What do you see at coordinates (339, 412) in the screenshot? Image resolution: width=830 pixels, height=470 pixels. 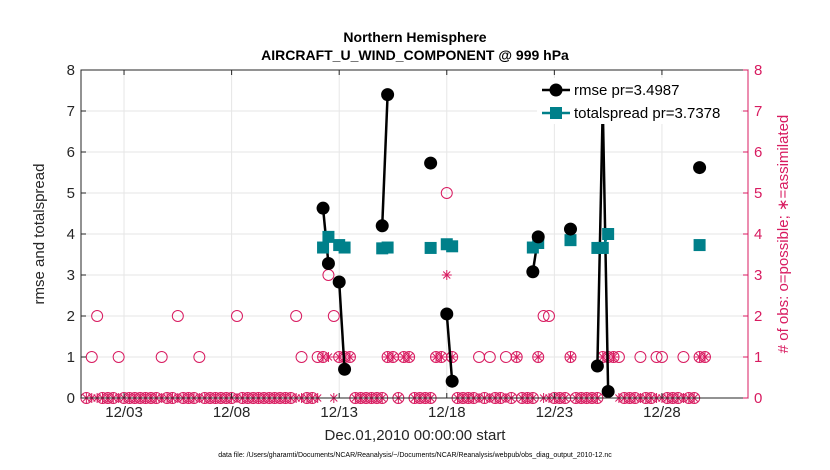 I see `x-tick-label: 12/13` at bounding box center [339, 412].